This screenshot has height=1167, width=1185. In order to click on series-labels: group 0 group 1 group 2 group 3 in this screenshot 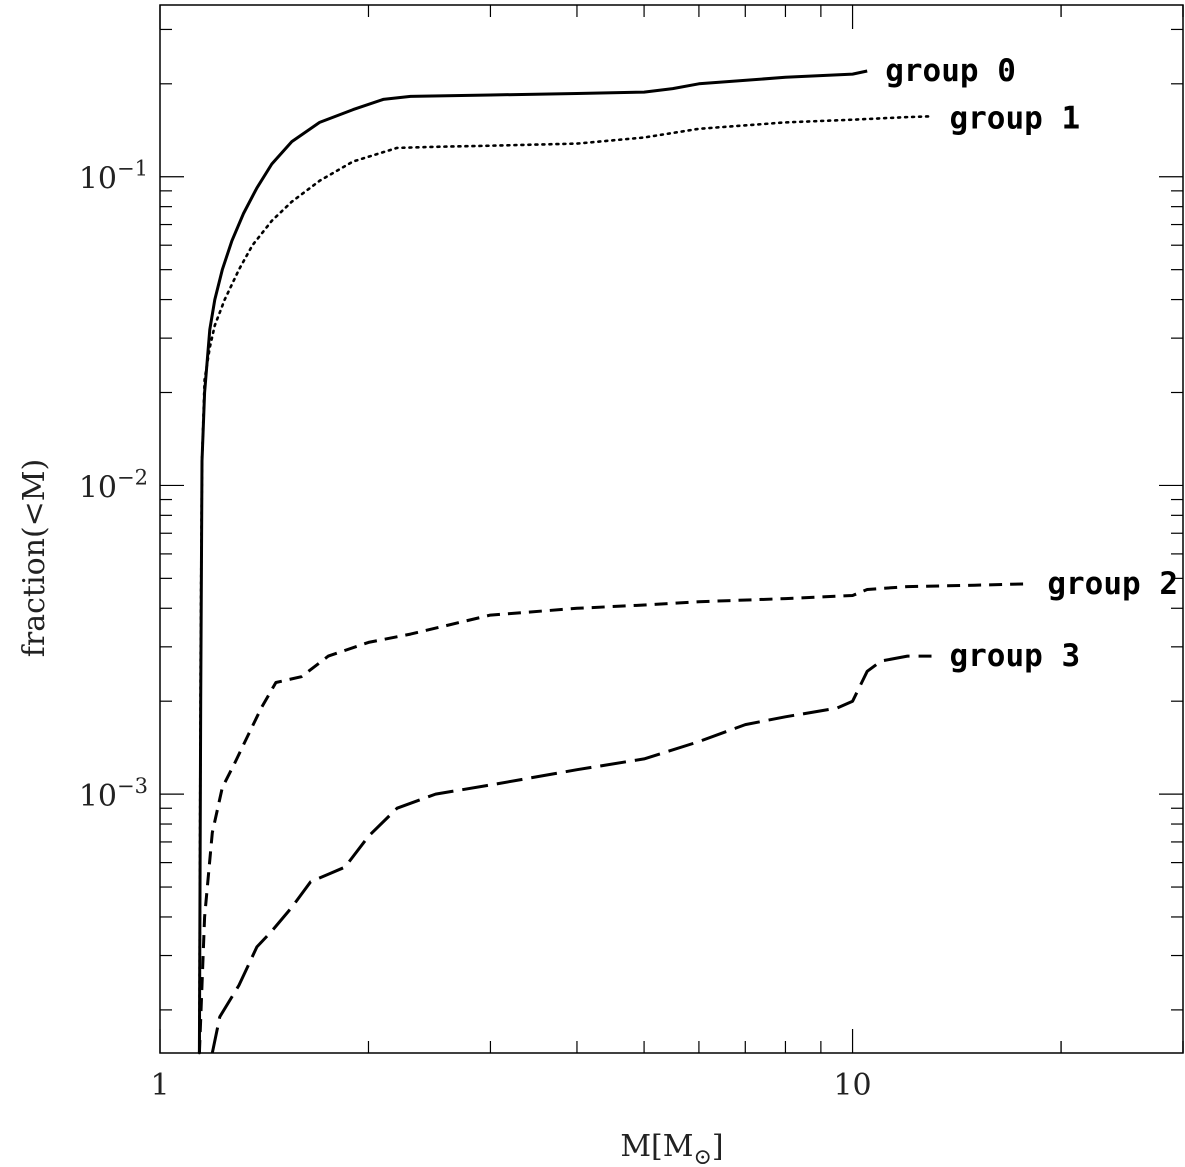, I will do `click(1031, 363)`.